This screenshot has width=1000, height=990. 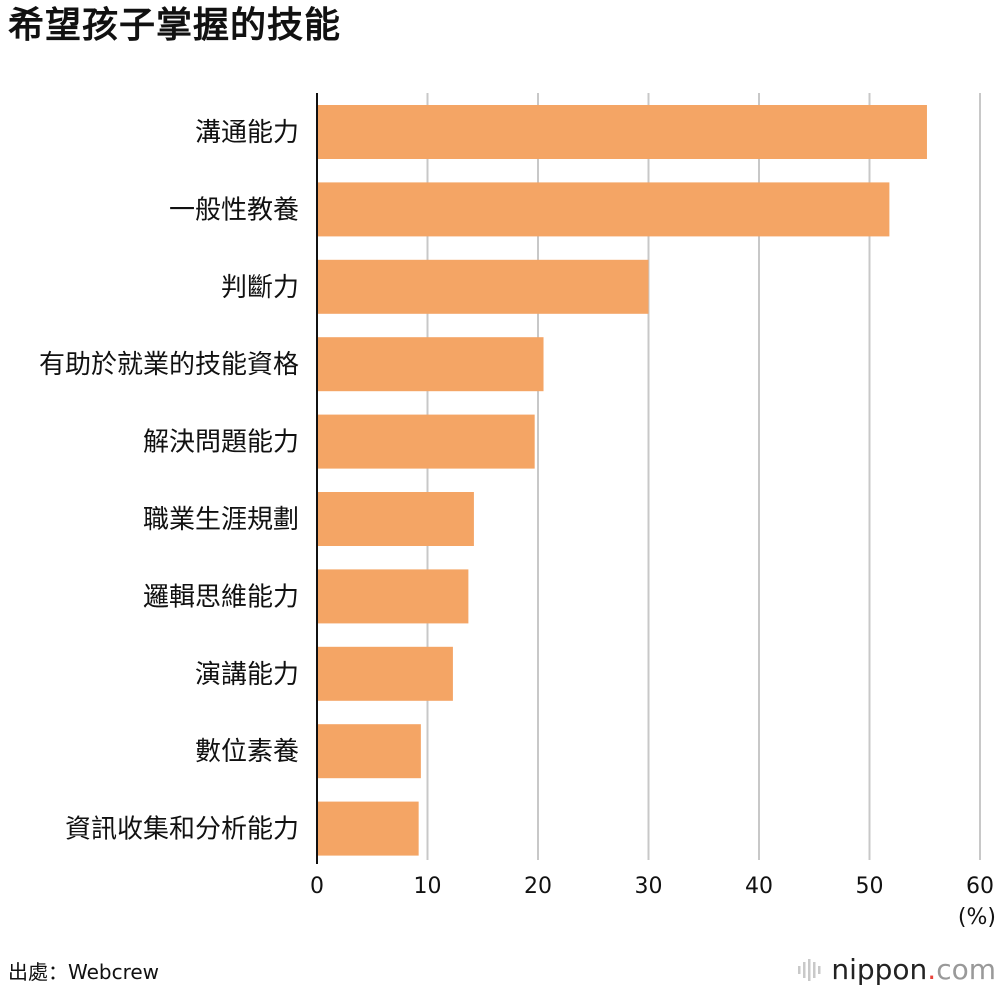 I want to click on category-label: 邏輯思維能力, so click(x=221, y=597).